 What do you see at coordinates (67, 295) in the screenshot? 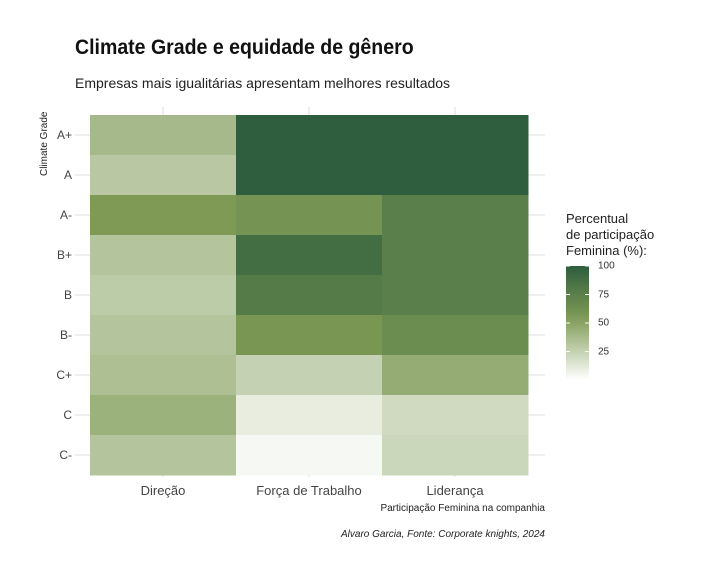
I see `y-tick-label: B` at bounding box center [67, 295].